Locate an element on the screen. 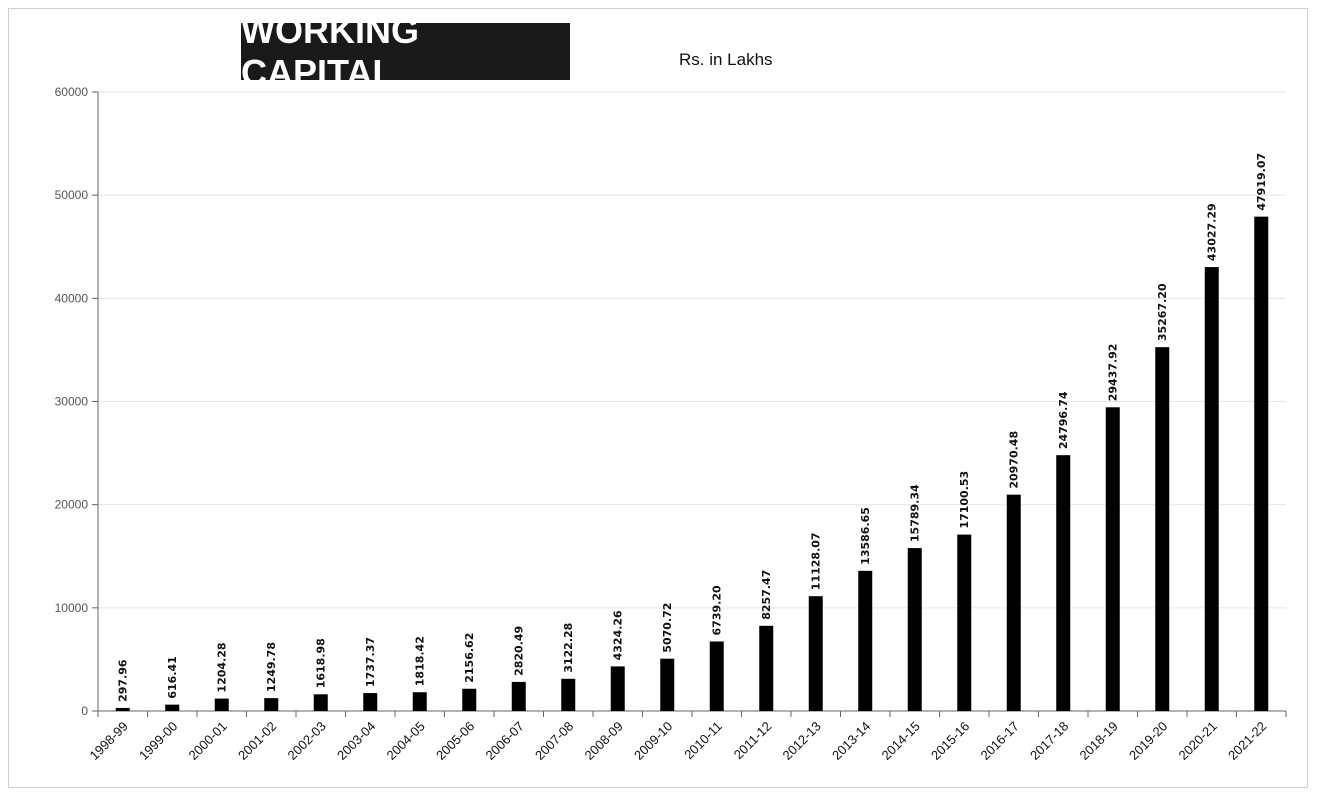  data-label: 47919.07 is located at coordinates (1261, 182).